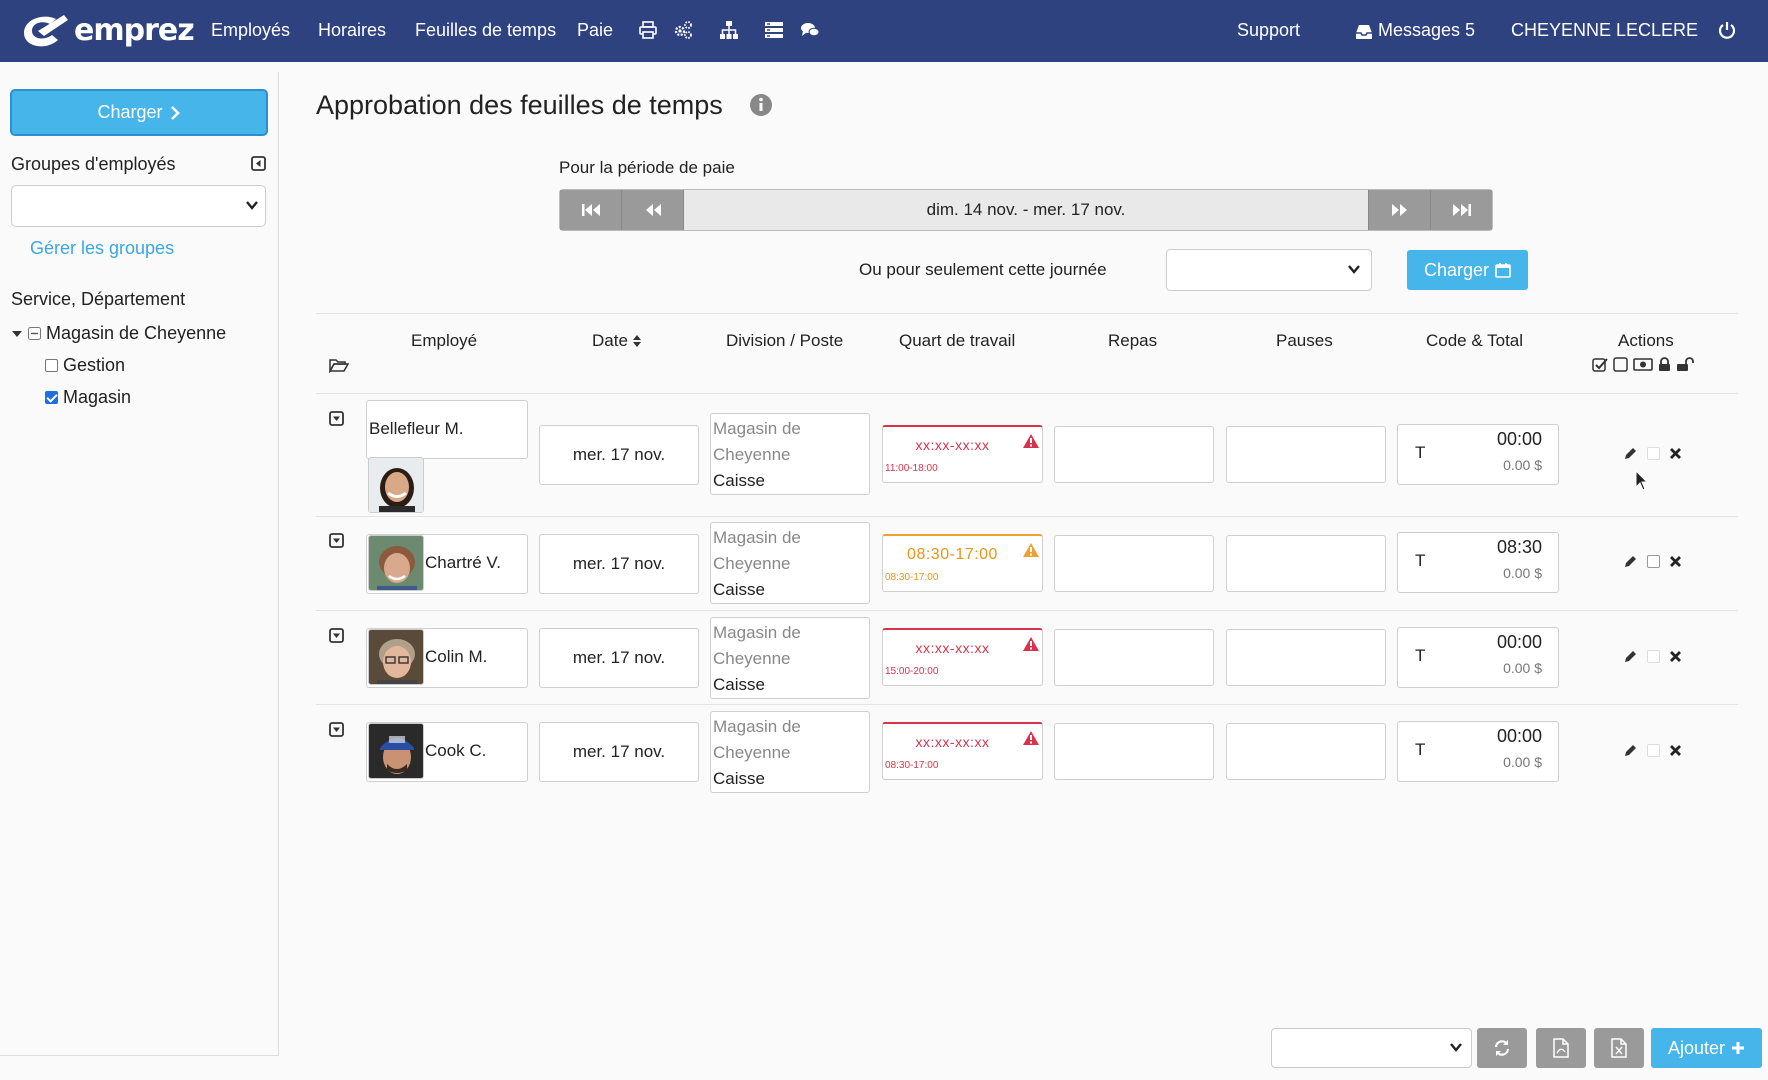 This screenshot has height=1080, width=1768. I want to click on caret-down-icon, so click(17, 334).